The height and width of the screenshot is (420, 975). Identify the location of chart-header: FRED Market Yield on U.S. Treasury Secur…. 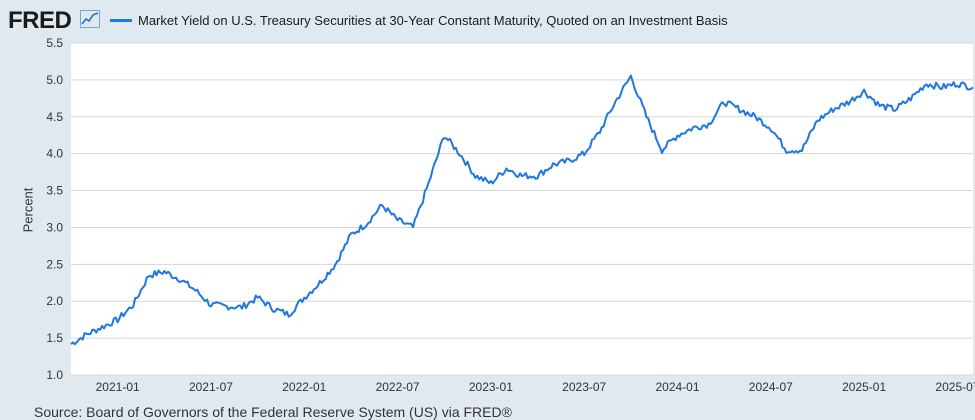
(487, 19).